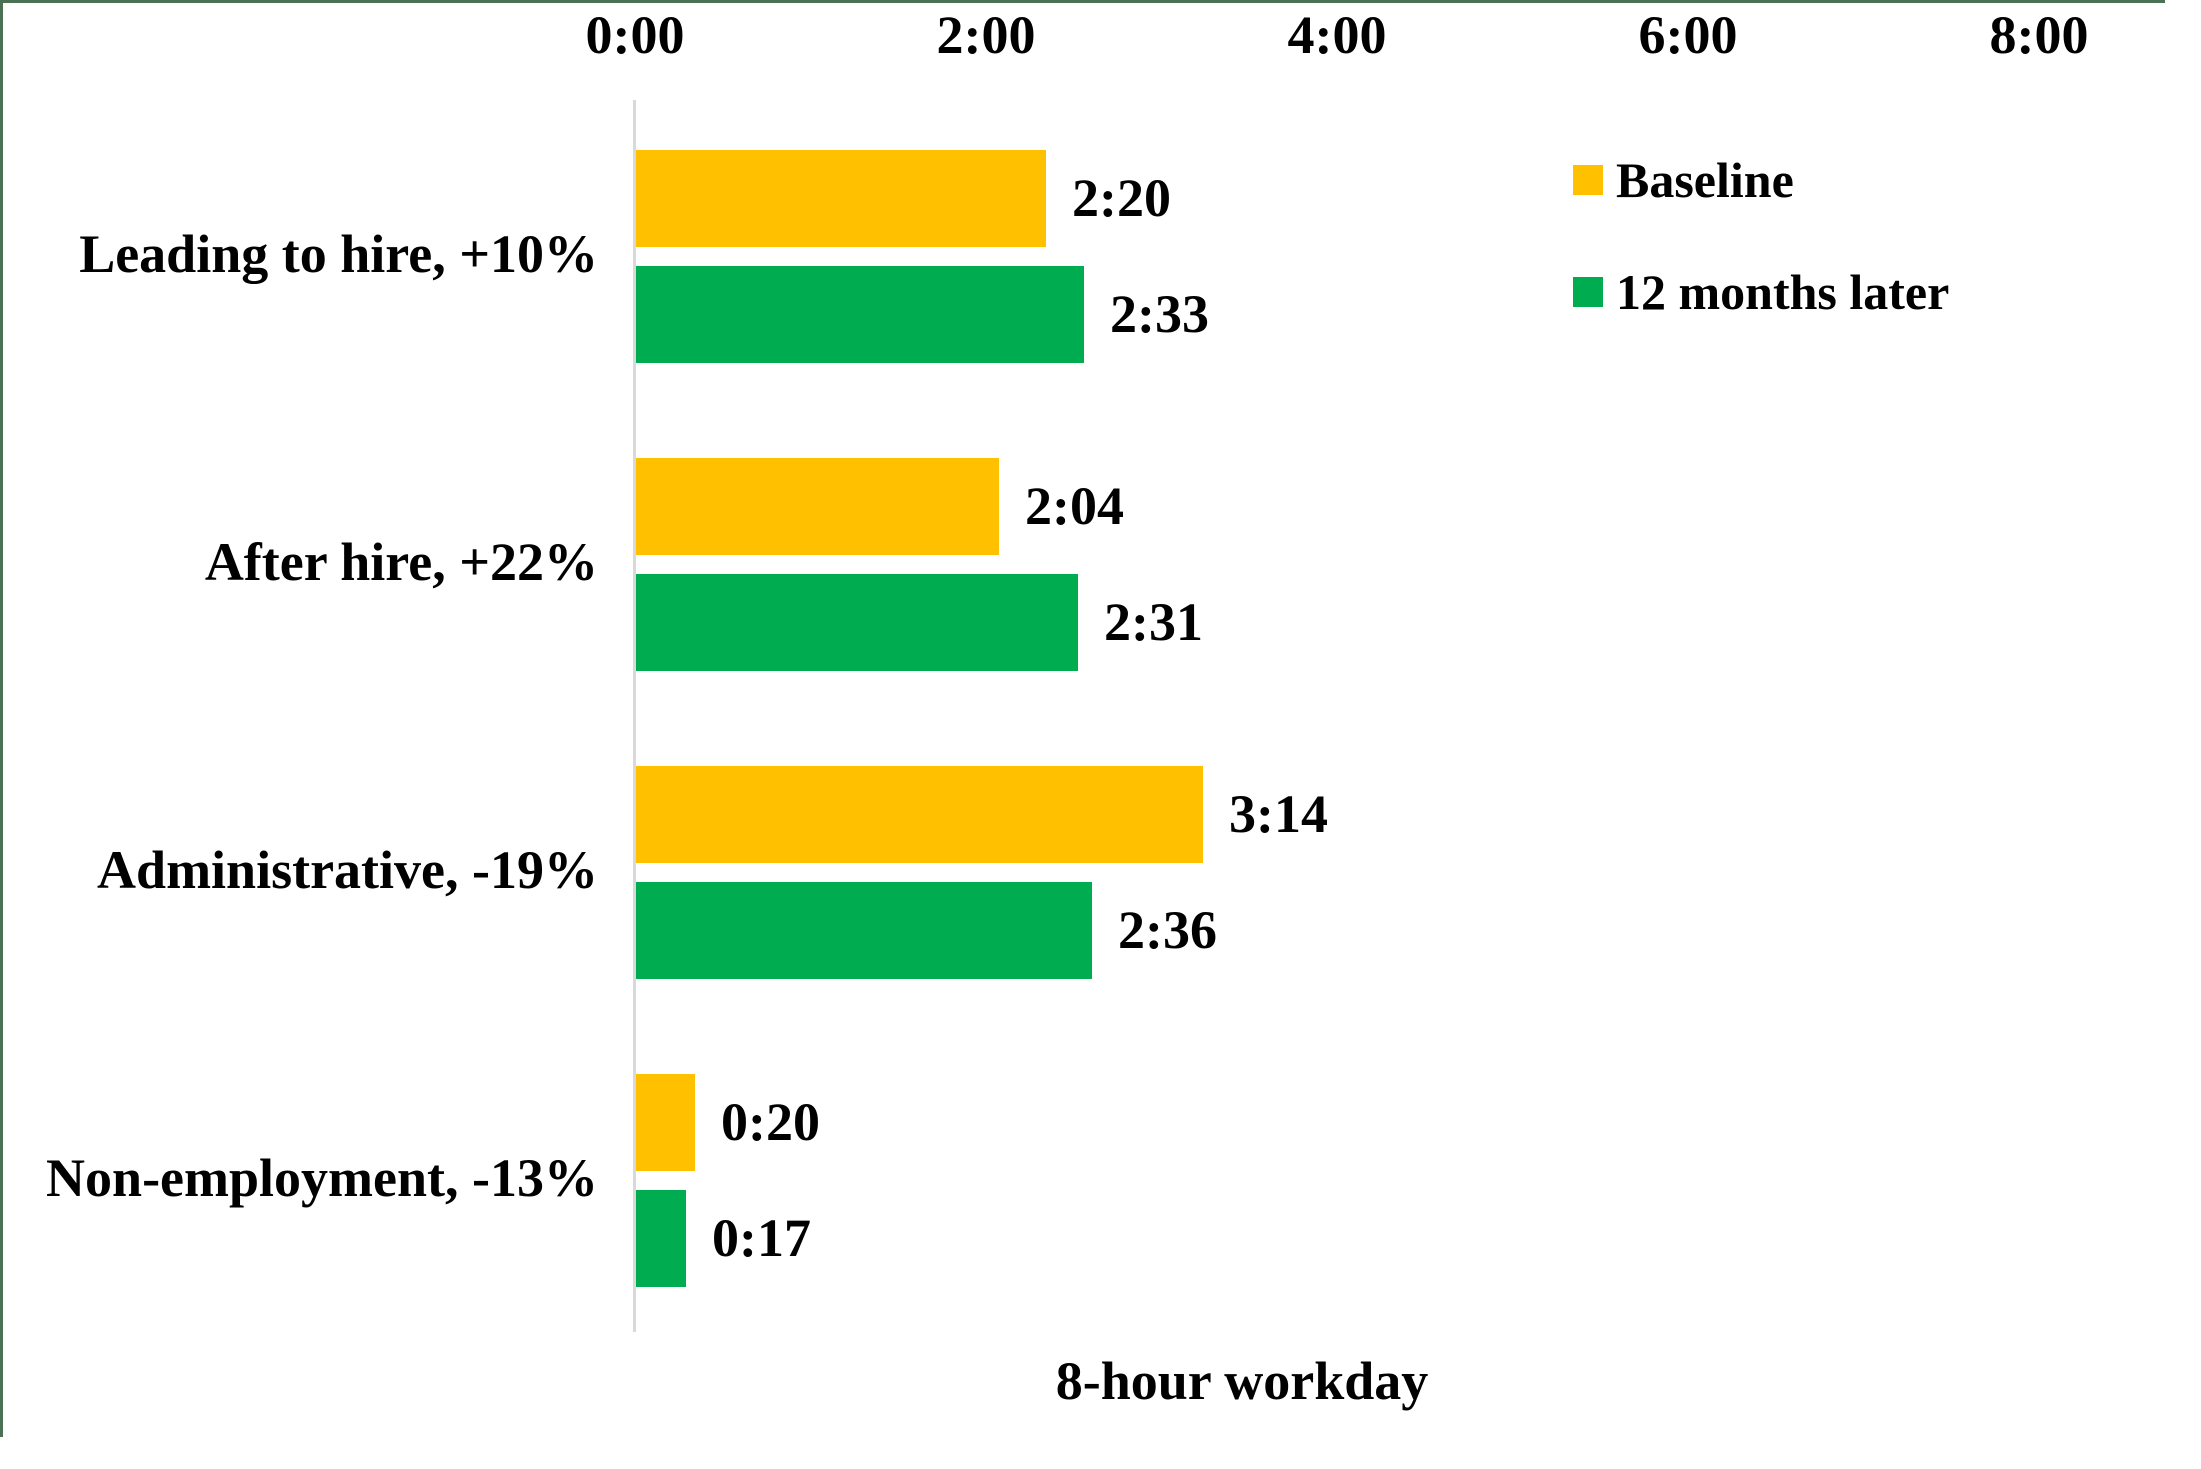 The height and width of the screenshot is (1469, 2201). Describe the element at coordinates (1153, 622) in the screenshot. I see `bar-value-label: 2:31` at that location.